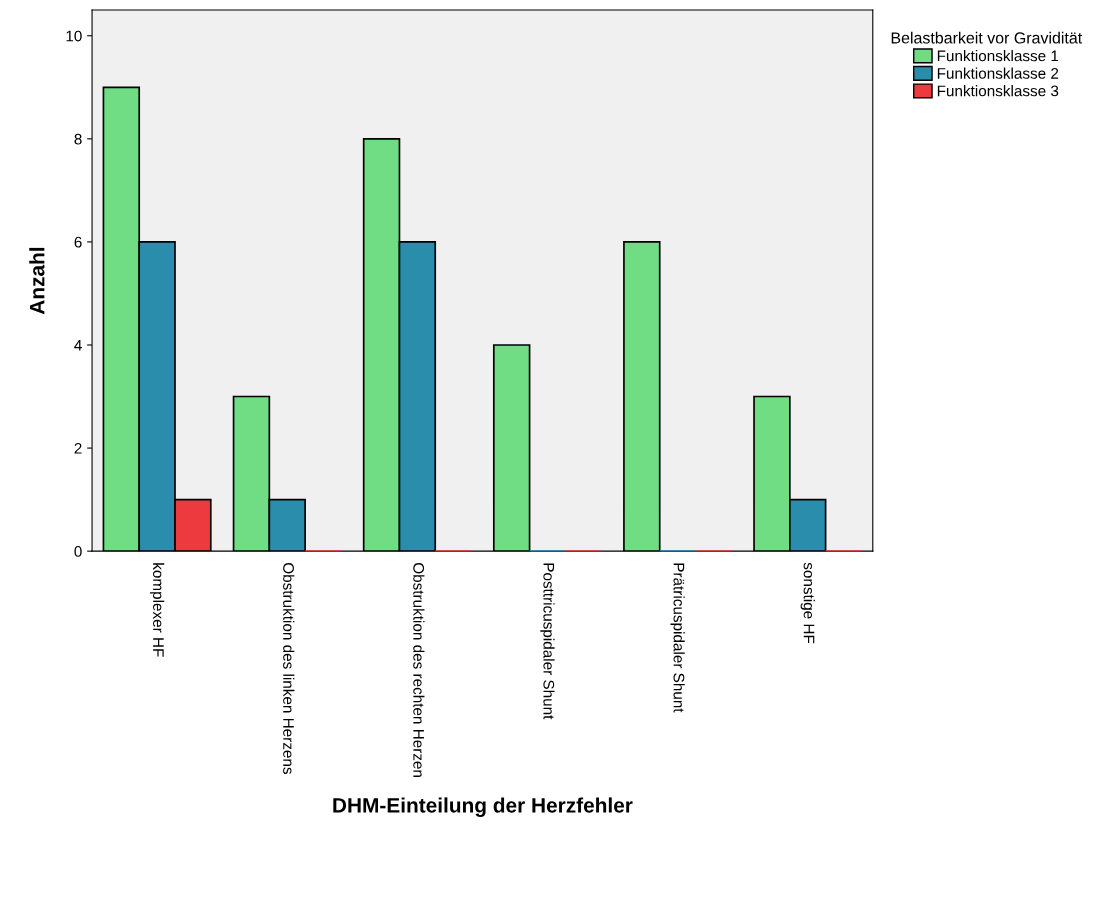 This screenshot has width=1109, height=908. What do you see at coordinates (289, 668) in the screenshot?
I see `x-tick-label: Obstruktion des linken Herzens` at bounding box center [289, 668].